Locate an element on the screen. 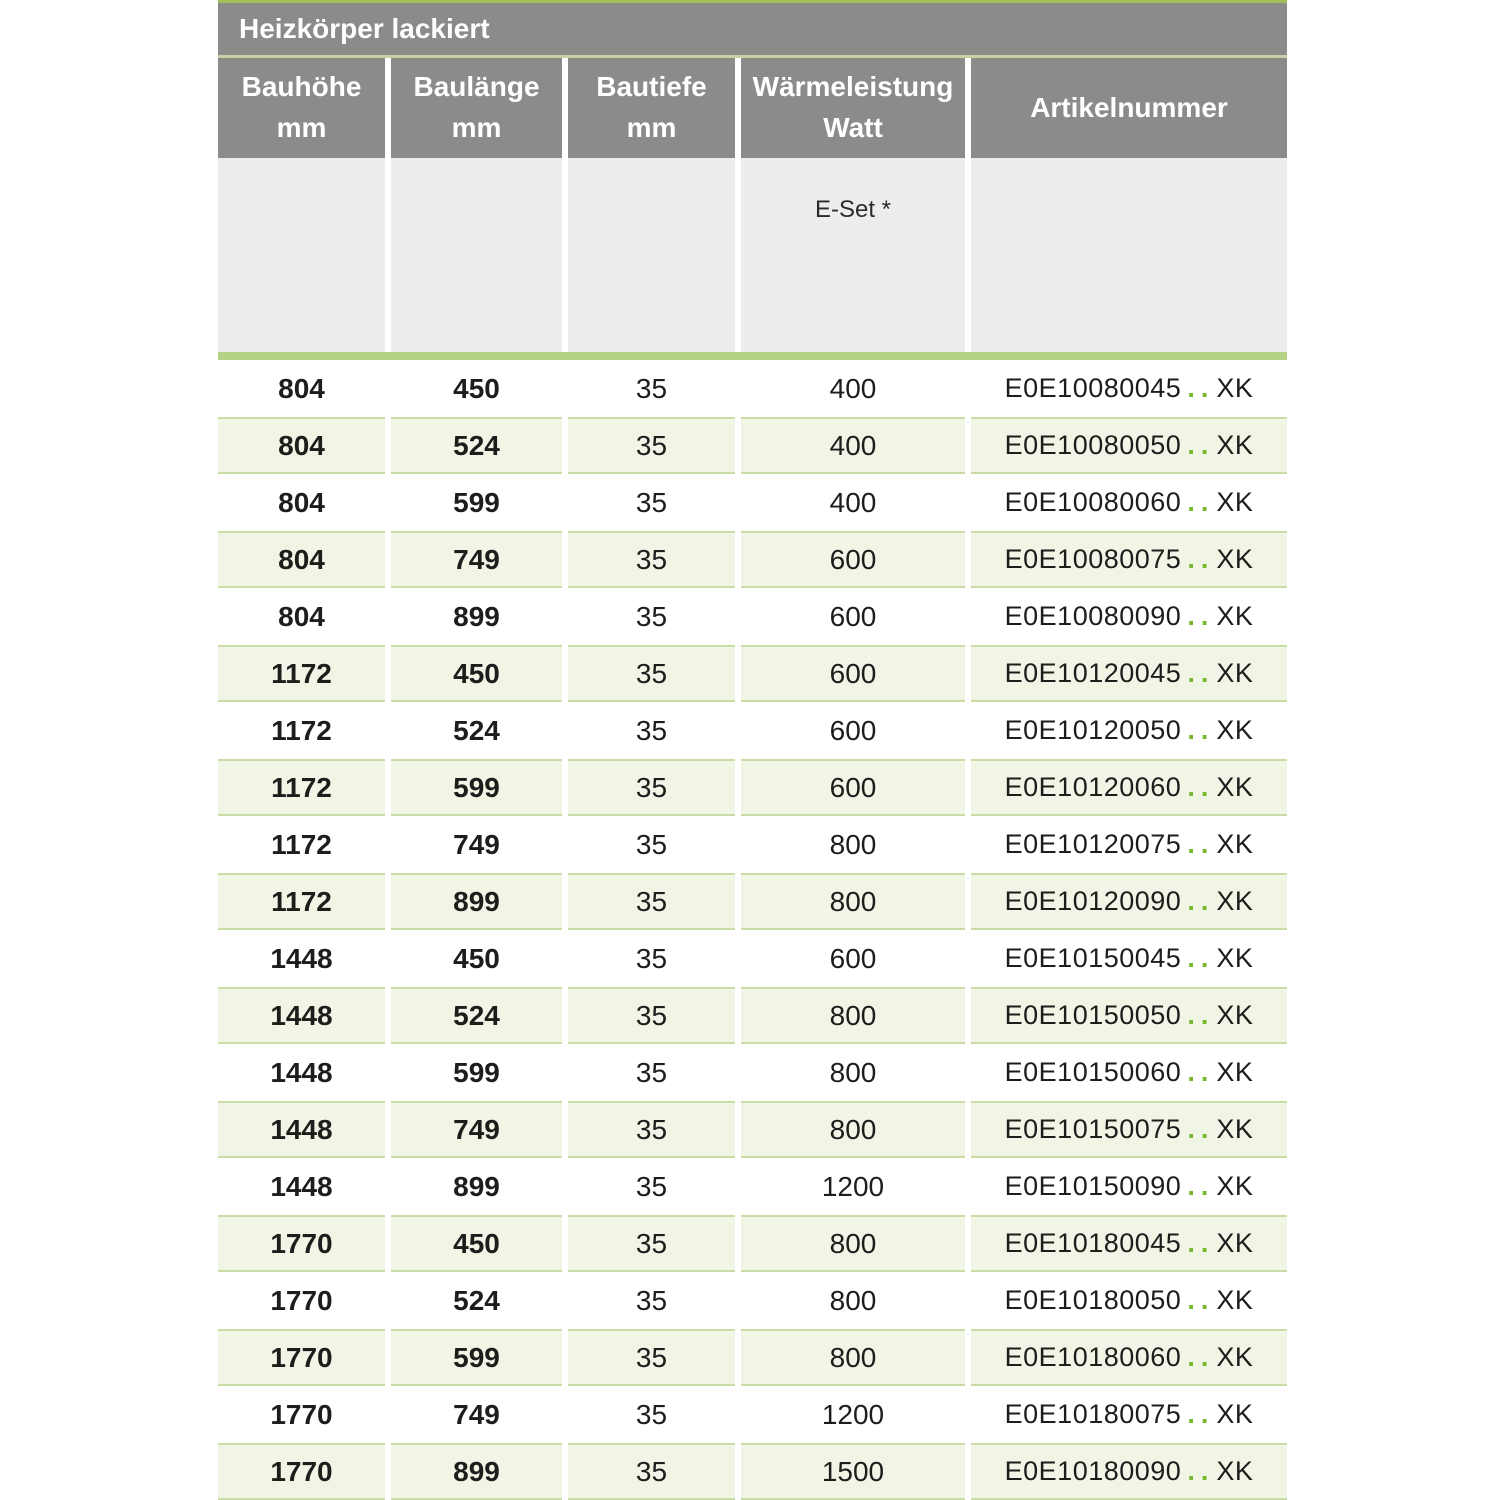 The image size is (1500, 1500). cell-artikelnummer: E0E10180075 .. XK is located at coordinates (1129, 1414).